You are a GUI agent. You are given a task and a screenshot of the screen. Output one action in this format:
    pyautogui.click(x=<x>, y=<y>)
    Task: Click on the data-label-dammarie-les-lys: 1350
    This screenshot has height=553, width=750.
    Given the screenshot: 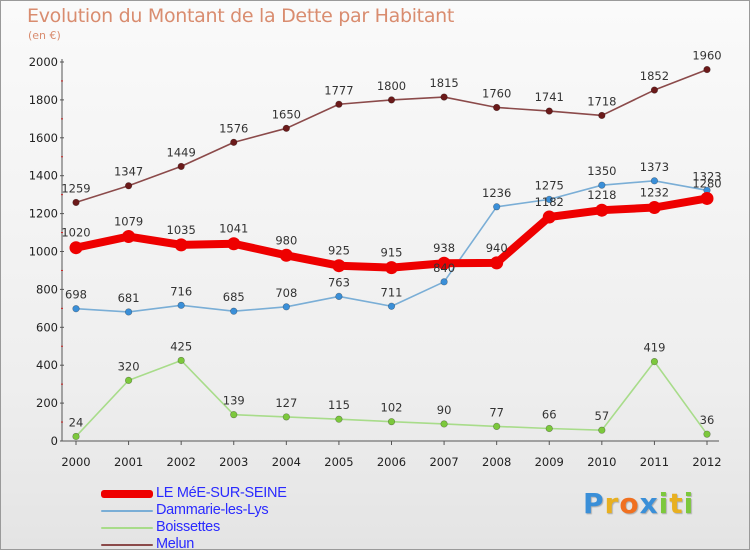 What is the action you would take?
    pyautogui.click(x=601, y=171)
    